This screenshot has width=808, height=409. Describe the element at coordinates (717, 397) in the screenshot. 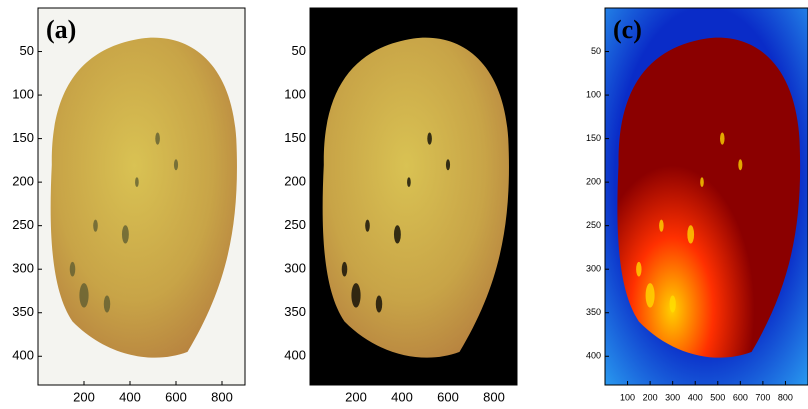

I see `x-tick-label: 500` at that location.